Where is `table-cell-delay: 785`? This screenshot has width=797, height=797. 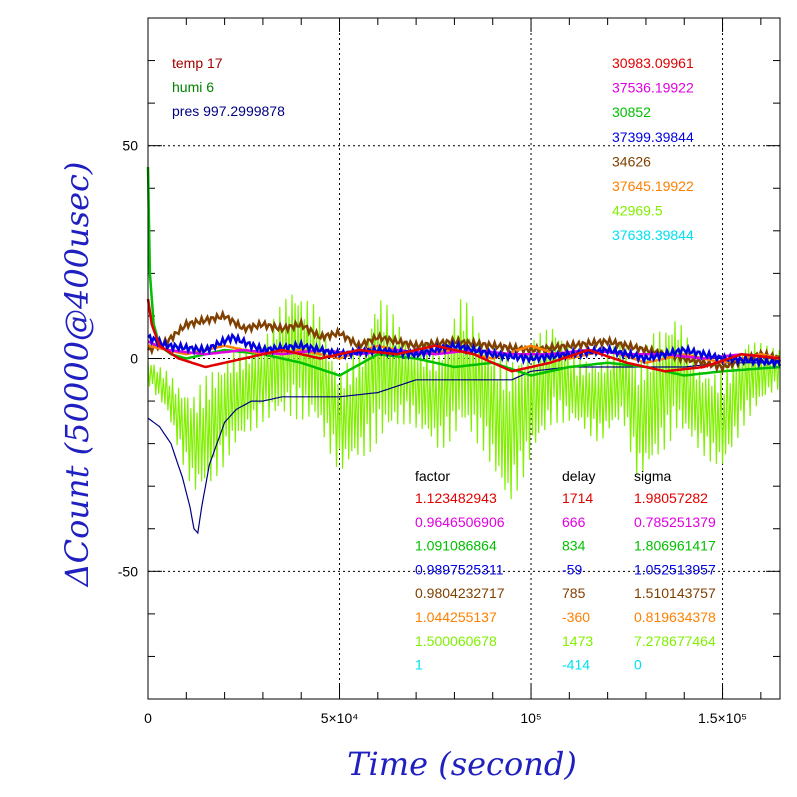
table-cell-delay: 785 is located at coordinates (574, 593).